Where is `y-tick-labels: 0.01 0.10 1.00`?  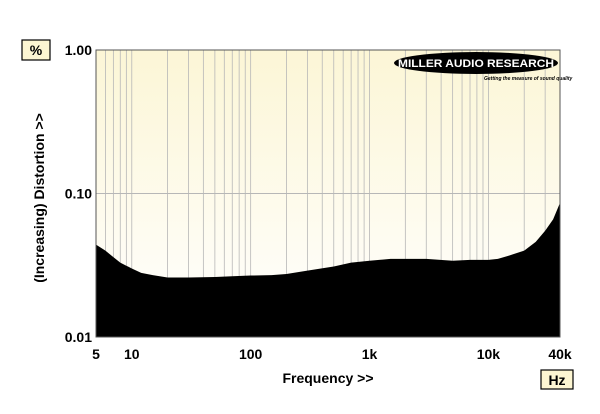 y-tick-labels: 0.01 0.10 1.00 is located at coordinates (78, 193).